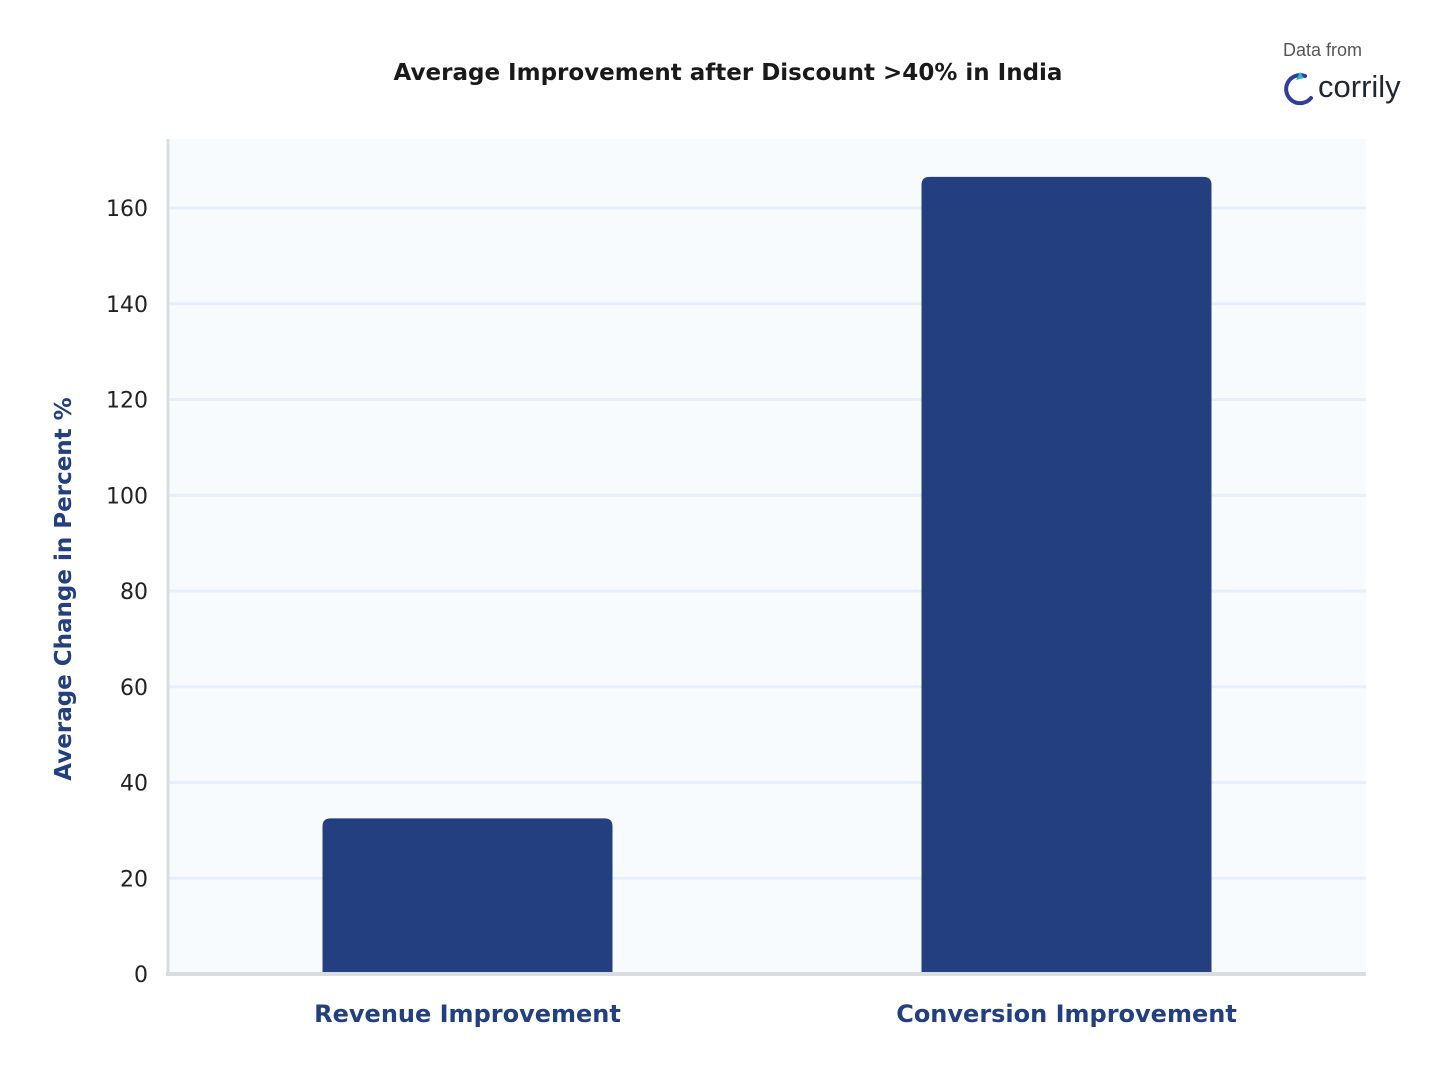 Image resolution: width=1456 pixels, height=1068 pixels. What do you see at coordinates (127, 401) in the screenshot?
I see `y-tick-label: 120` at bounding box center [127, 401].